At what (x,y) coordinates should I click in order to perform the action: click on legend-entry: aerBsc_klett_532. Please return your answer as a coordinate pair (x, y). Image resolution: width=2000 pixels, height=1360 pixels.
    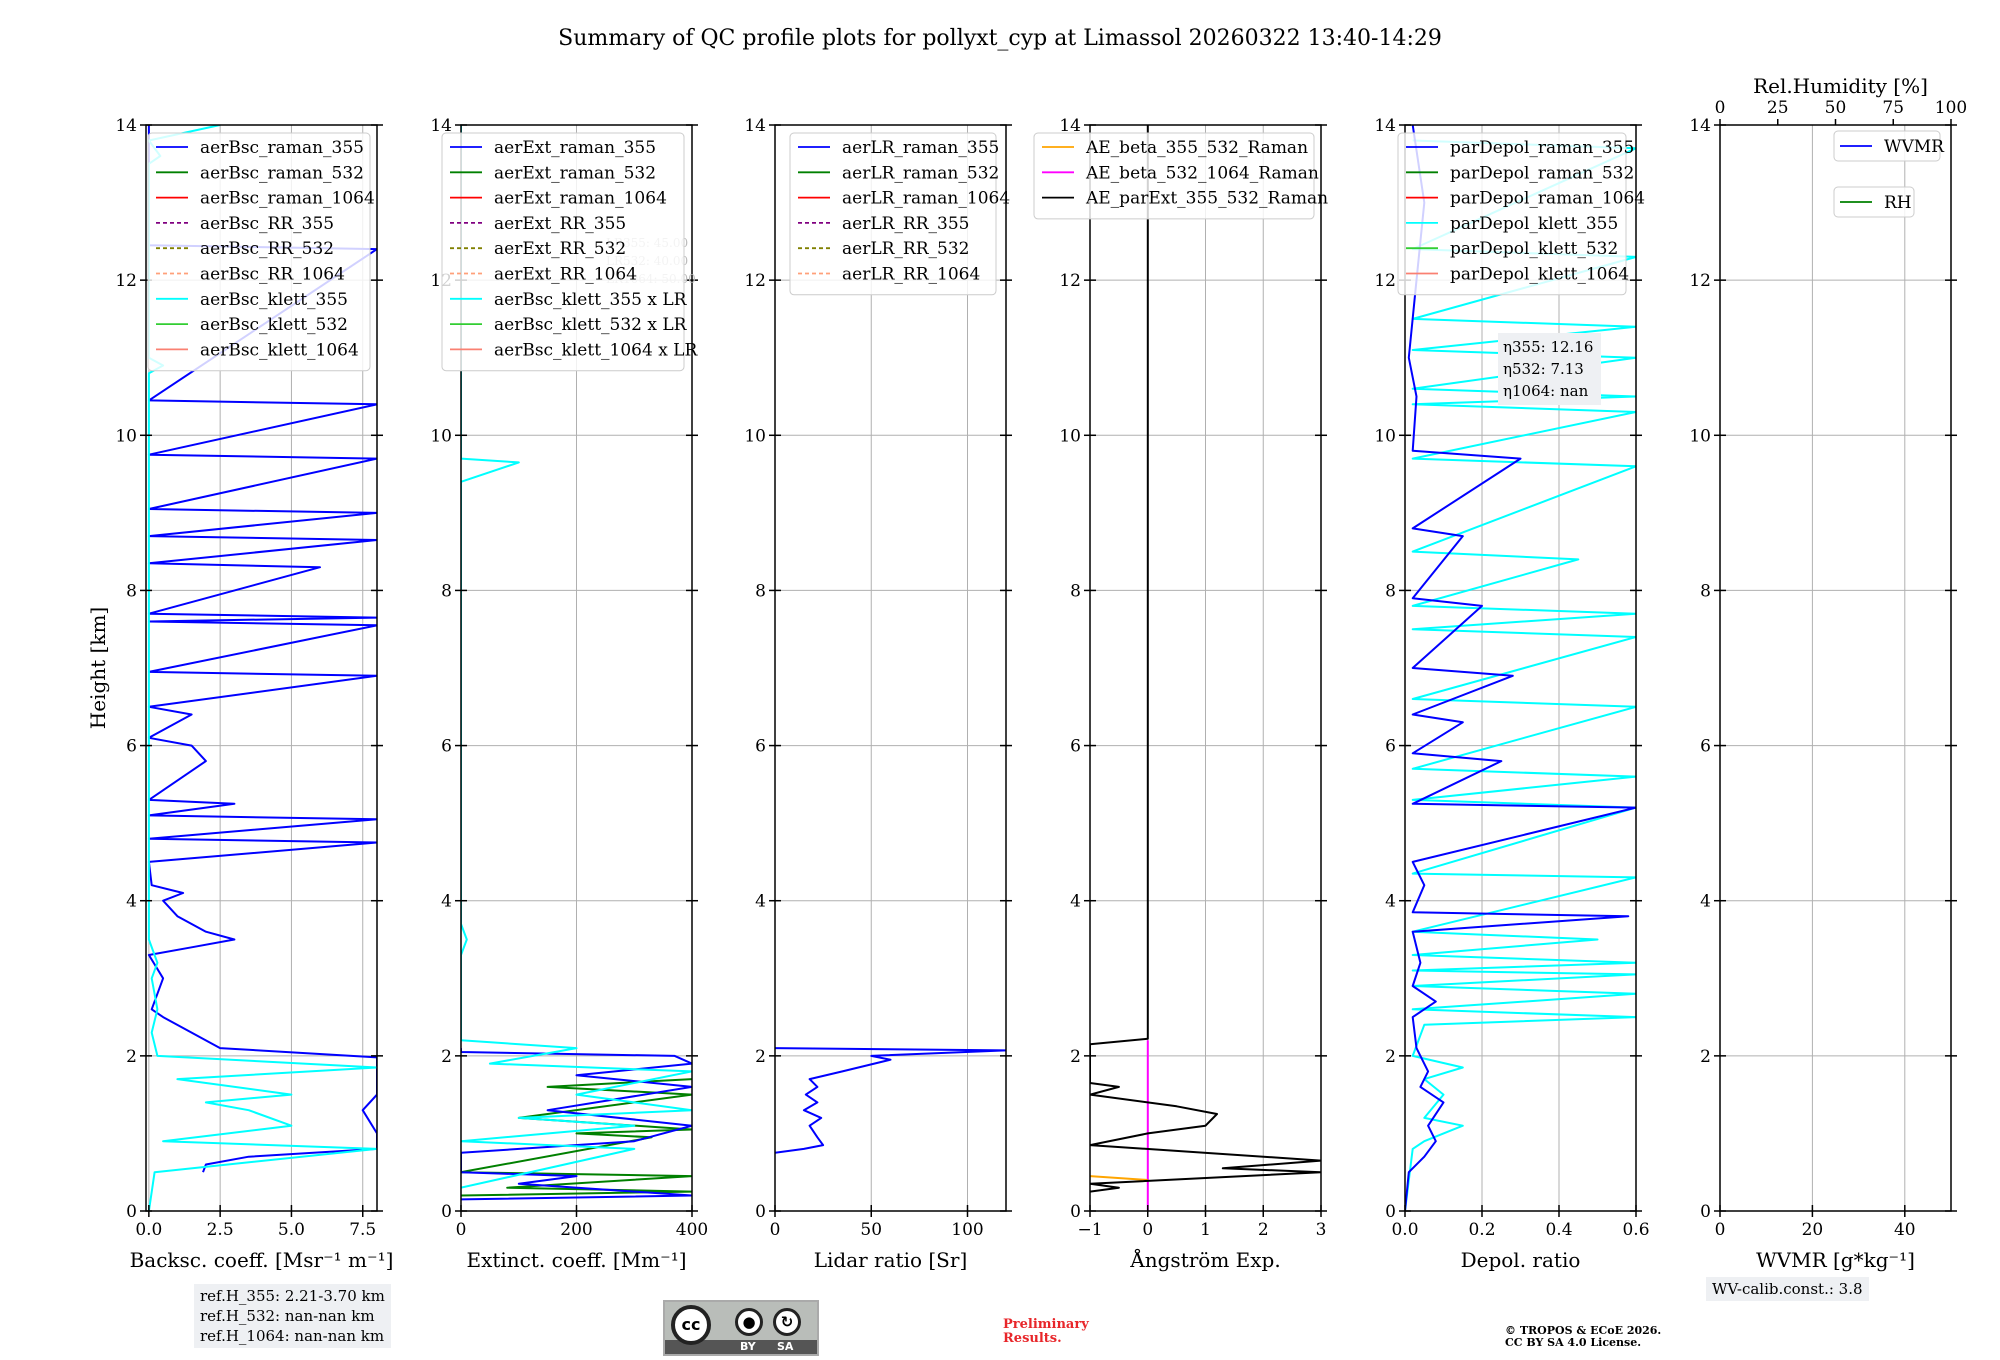
    Looking at the image, I should click on (274, 325).